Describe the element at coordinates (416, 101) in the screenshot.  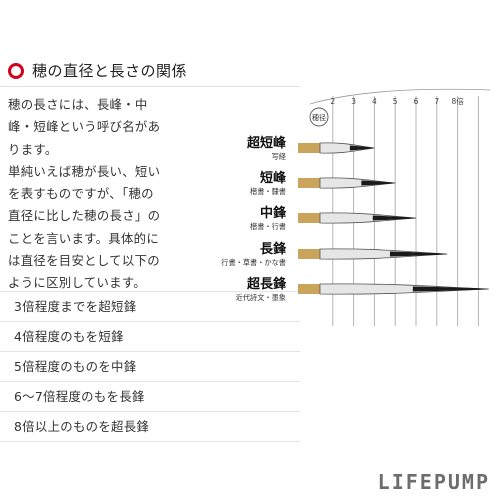
I see `tick-label: 6` at that location.